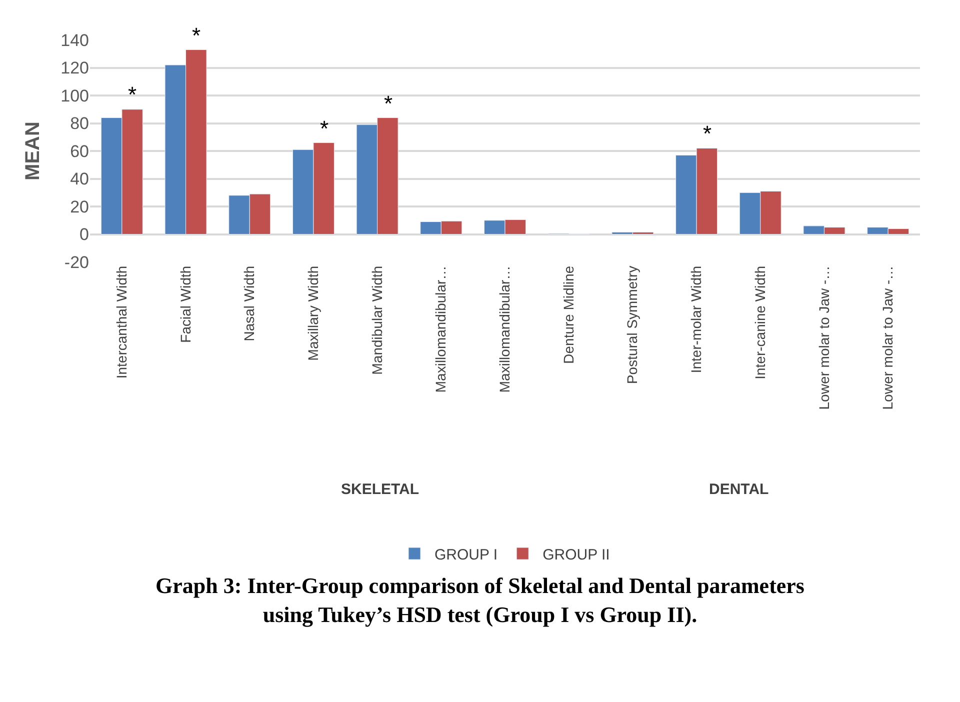 The height and width of the screenshot is (702, 960). What do you see at coordinates (632, 325) in the screenshot?
I see `x-tick-label: Postural Symmetry` at bounding box center [632, 325].